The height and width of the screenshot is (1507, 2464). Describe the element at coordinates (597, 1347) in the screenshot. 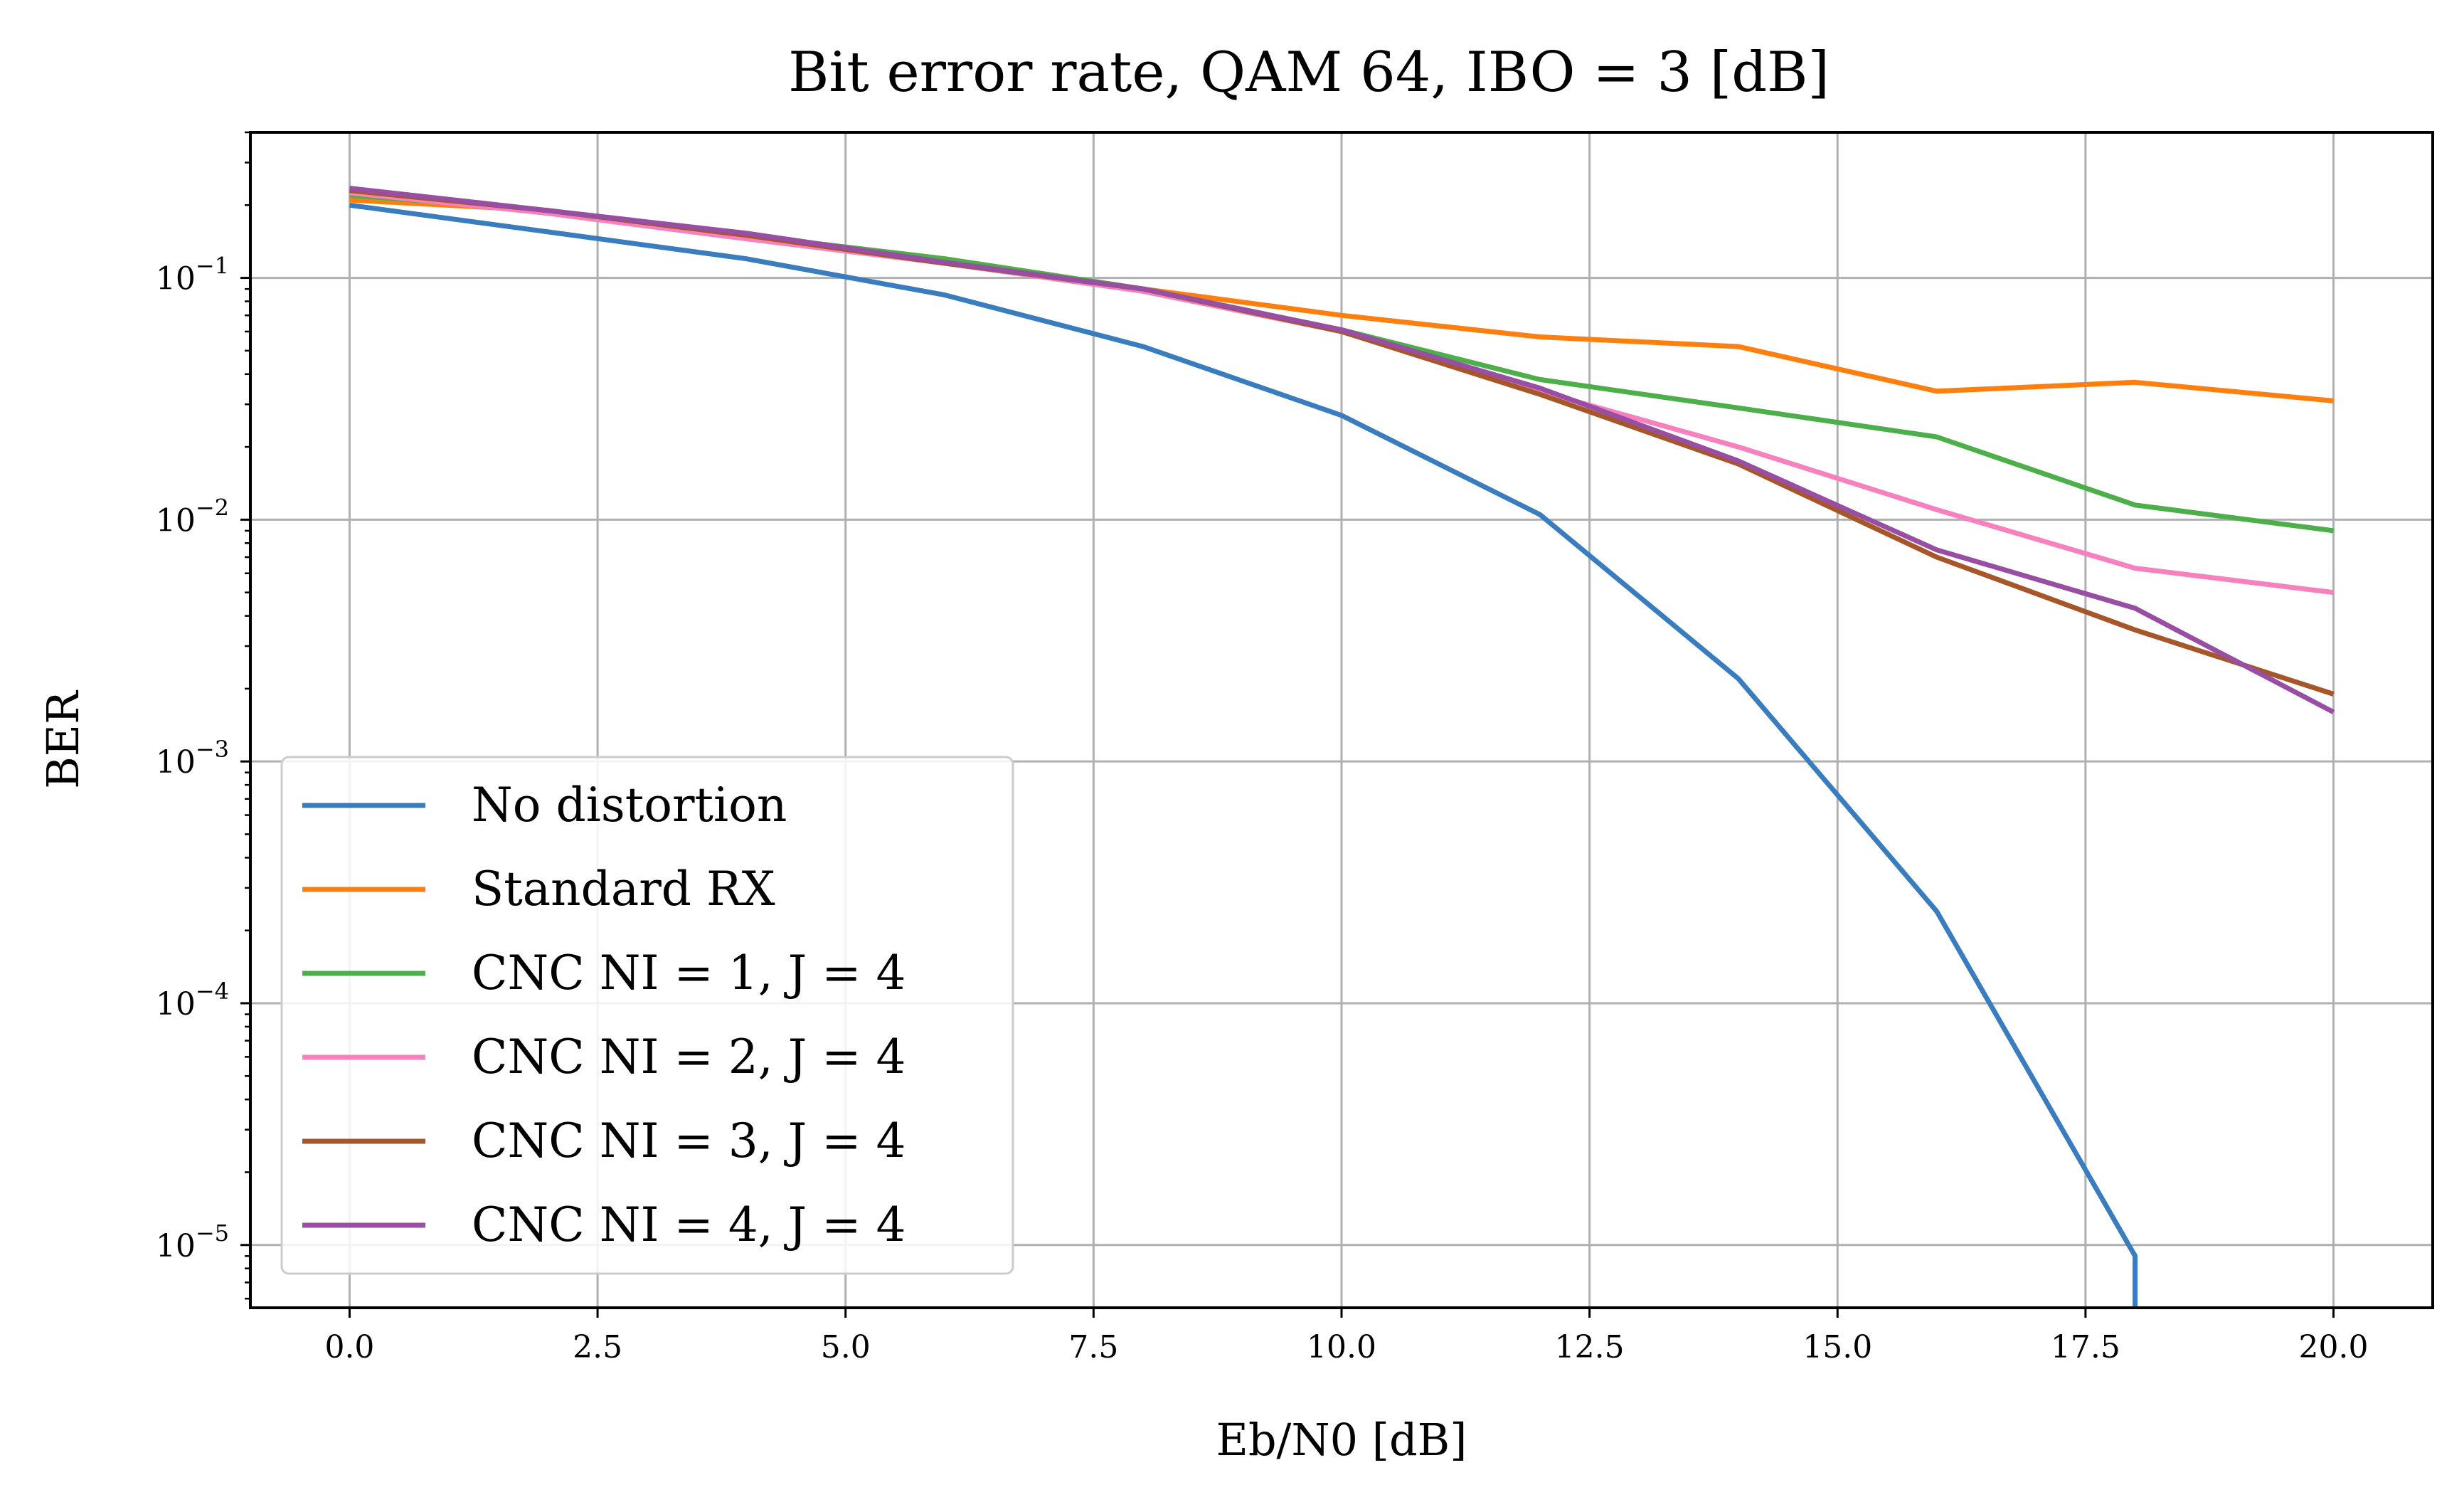

I see `x-tick-label: 2.5` at that location.